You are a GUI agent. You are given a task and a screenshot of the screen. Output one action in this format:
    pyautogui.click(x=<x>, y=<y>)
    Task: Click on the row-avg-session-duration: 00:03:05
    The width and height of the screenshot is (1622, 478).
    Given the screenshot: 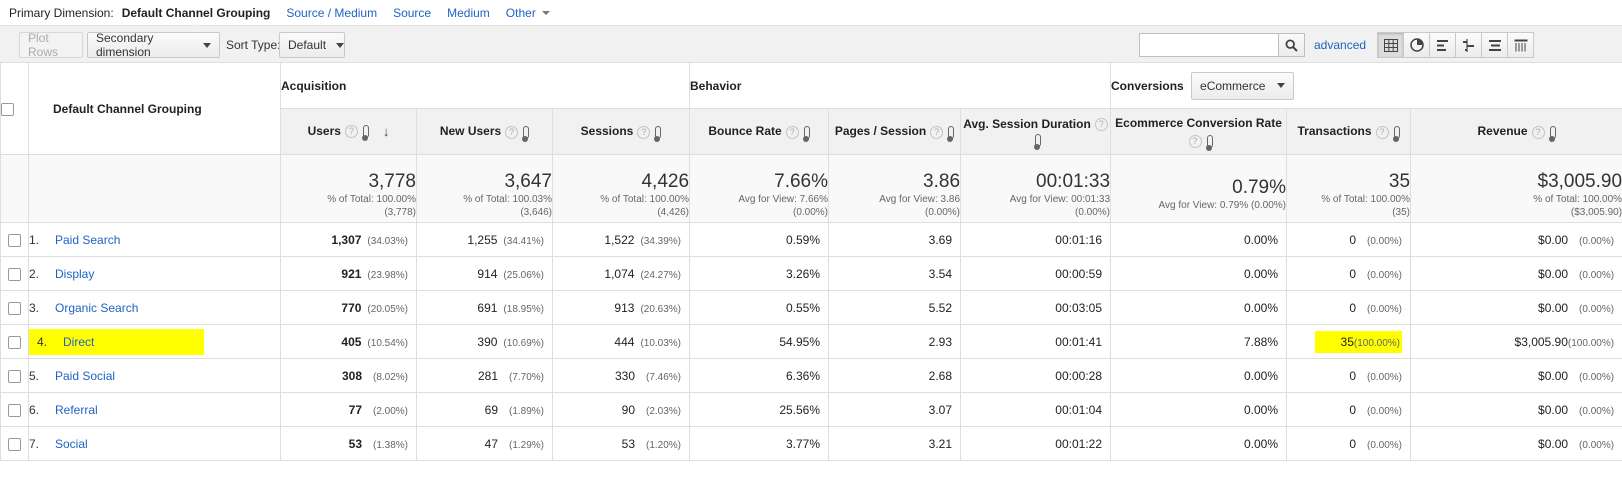 What is the action you would take?
    pyautogui.click(x=1036, y=307)
    